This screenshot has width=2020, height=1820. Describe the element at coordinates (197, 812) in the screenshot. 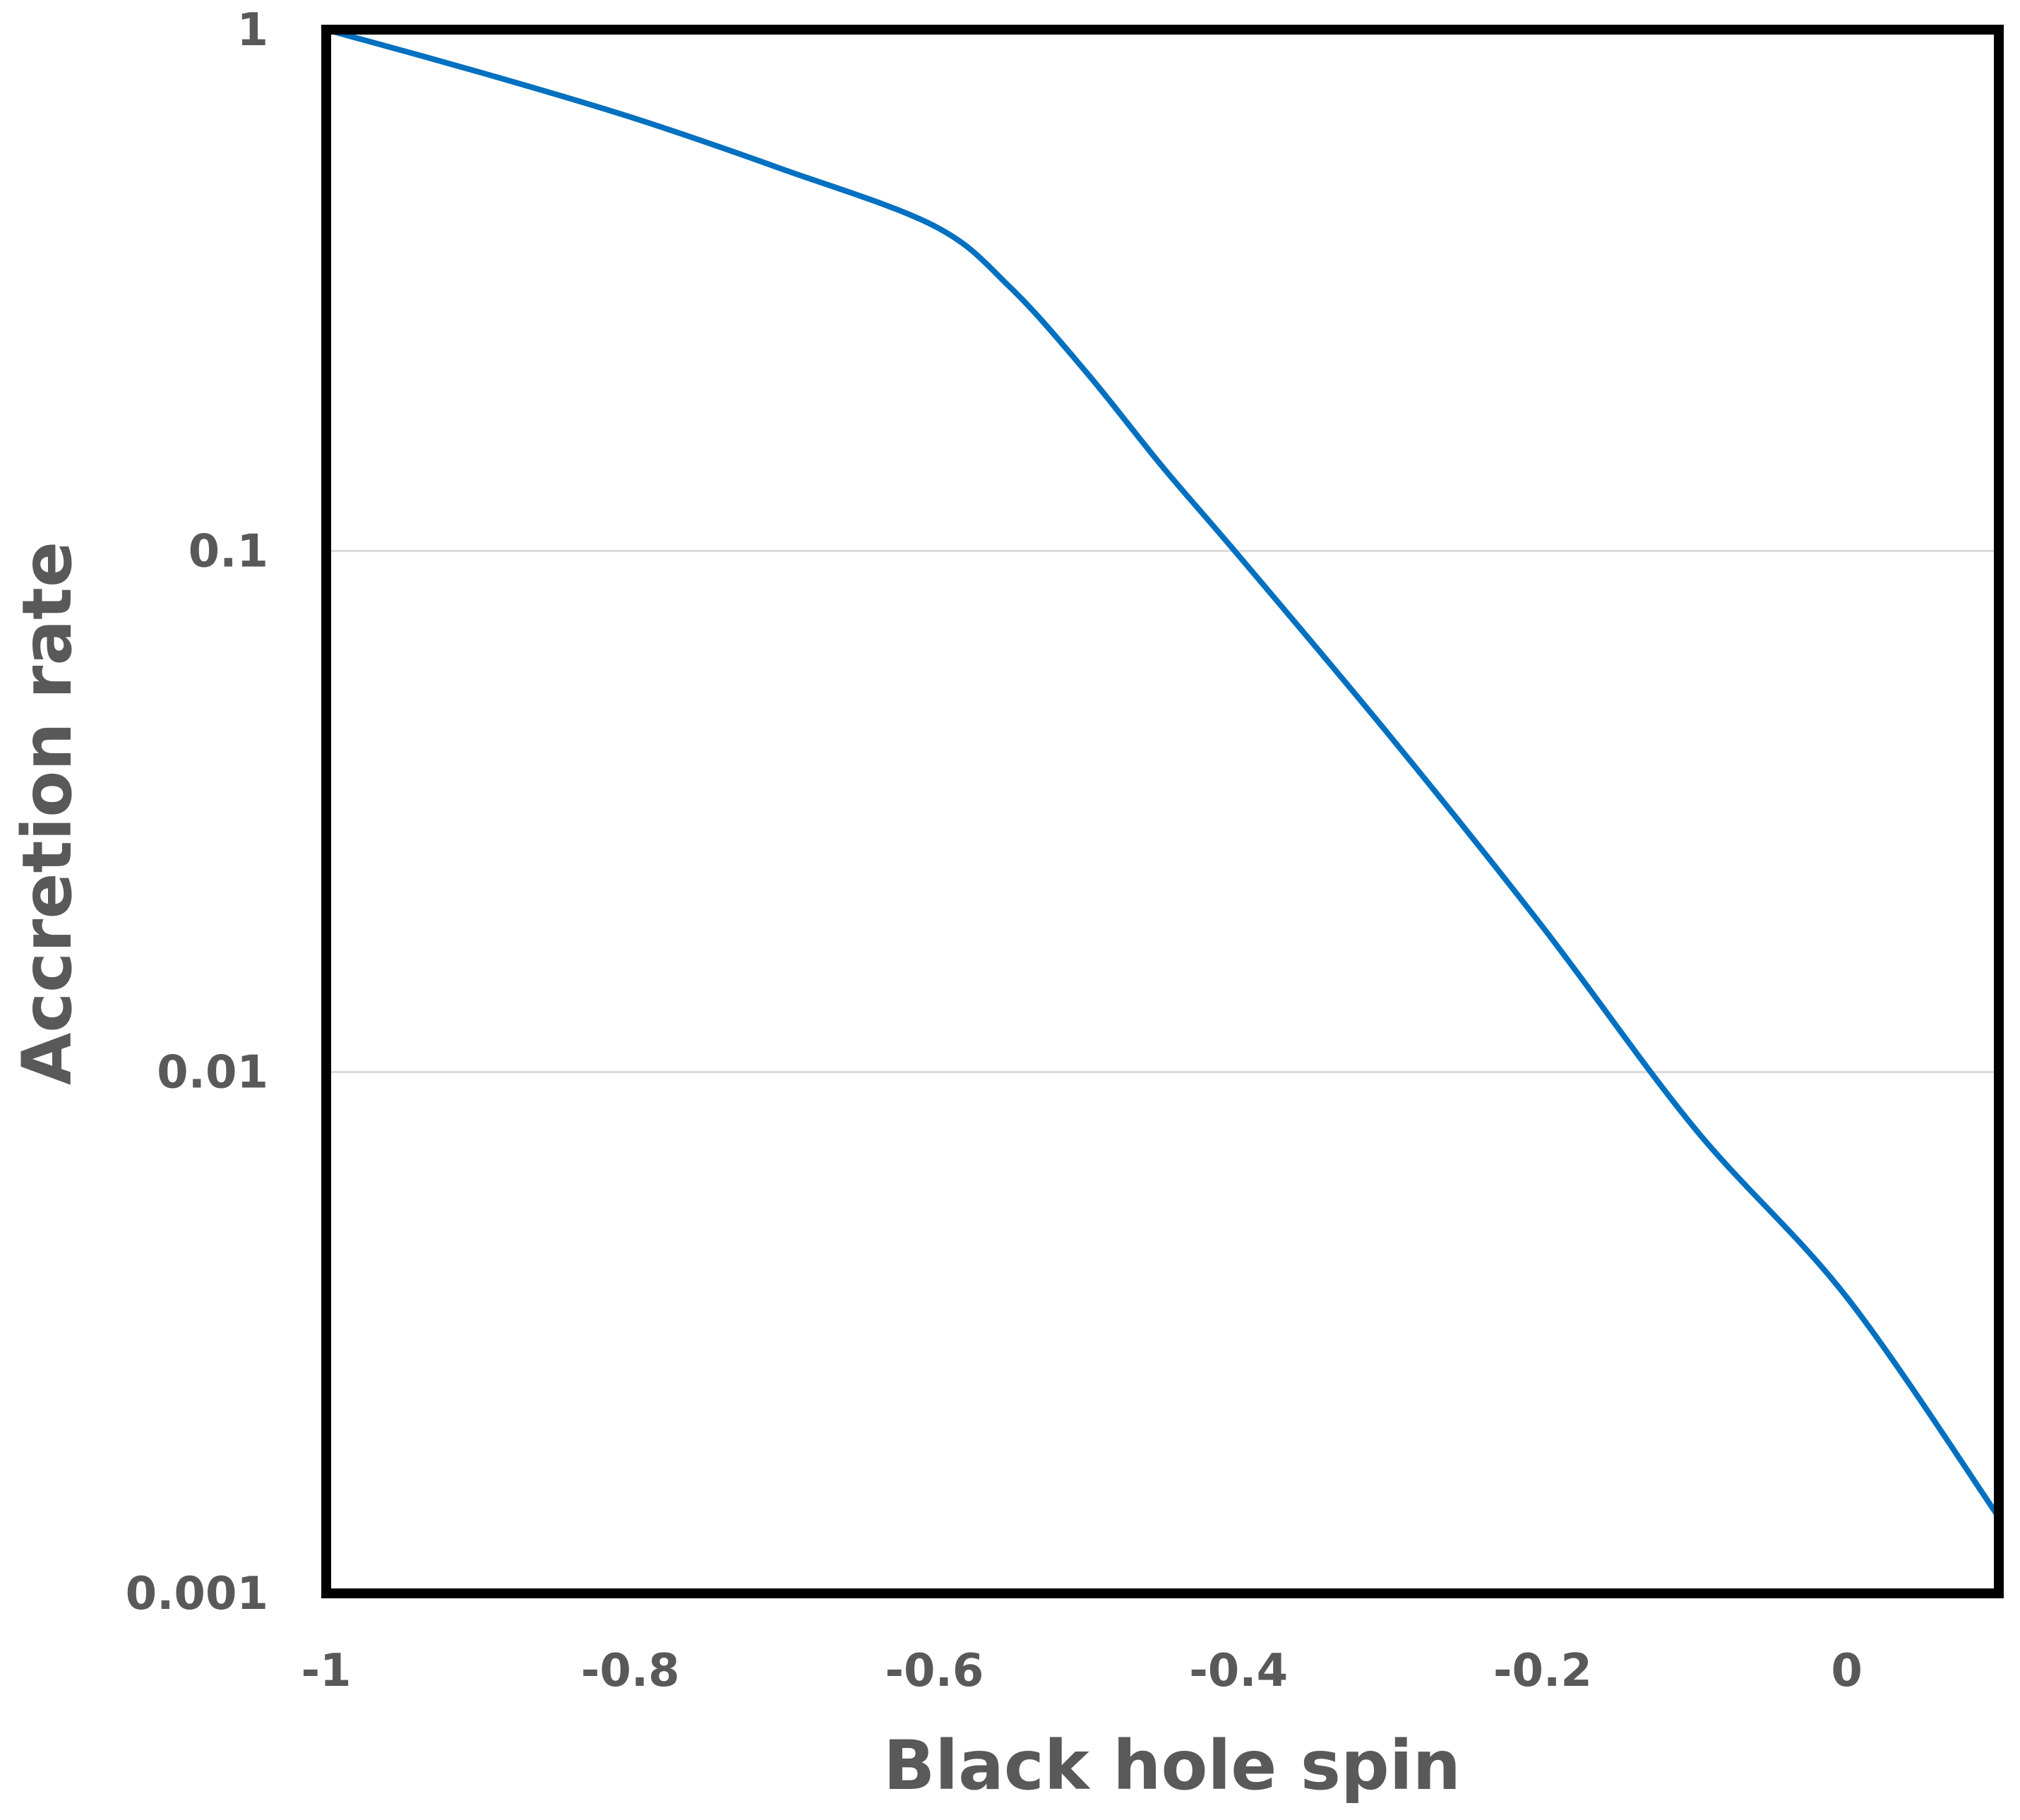

I see `y-axis-tick-labels: 1 0.1 0.01 0.001` at that location.